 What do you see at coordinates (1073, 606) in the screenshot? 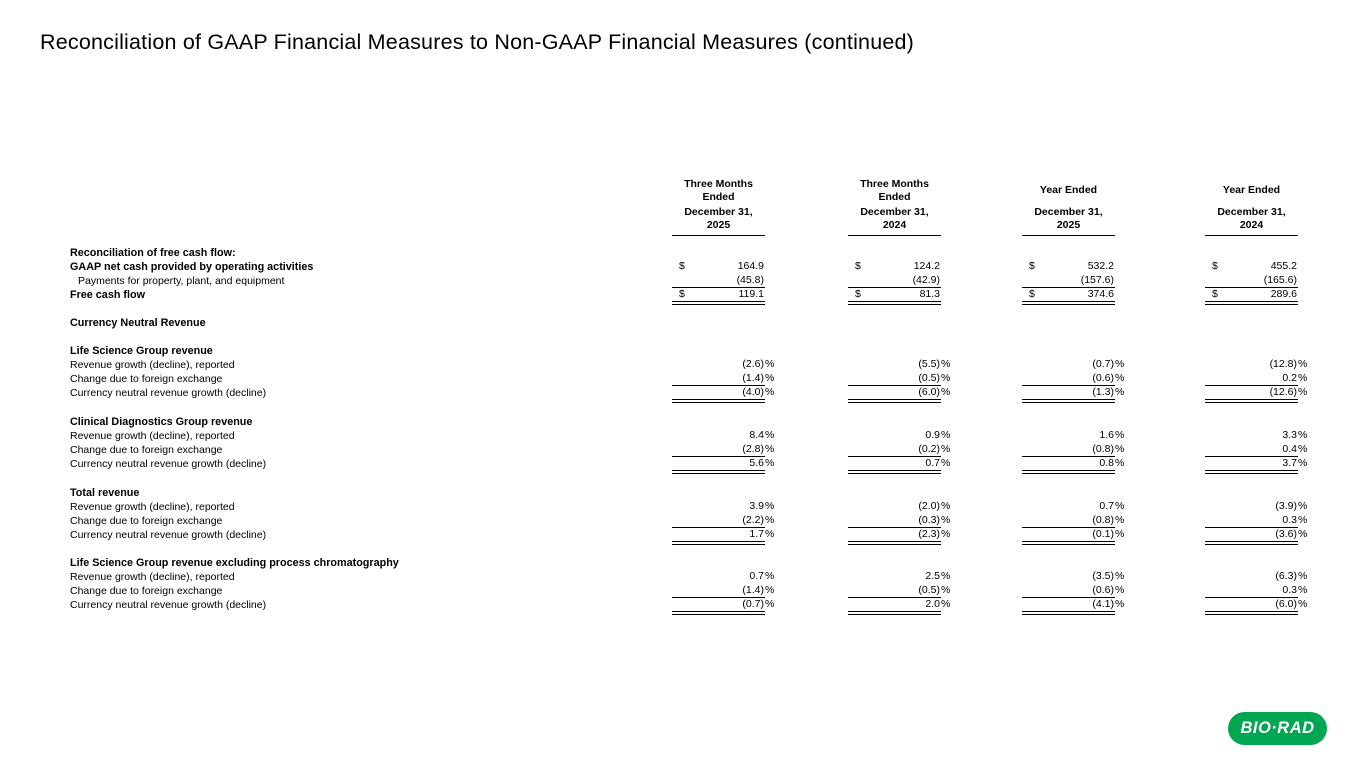
I see `value-cell: (4.1)%` at bounding box center [1073, 606].